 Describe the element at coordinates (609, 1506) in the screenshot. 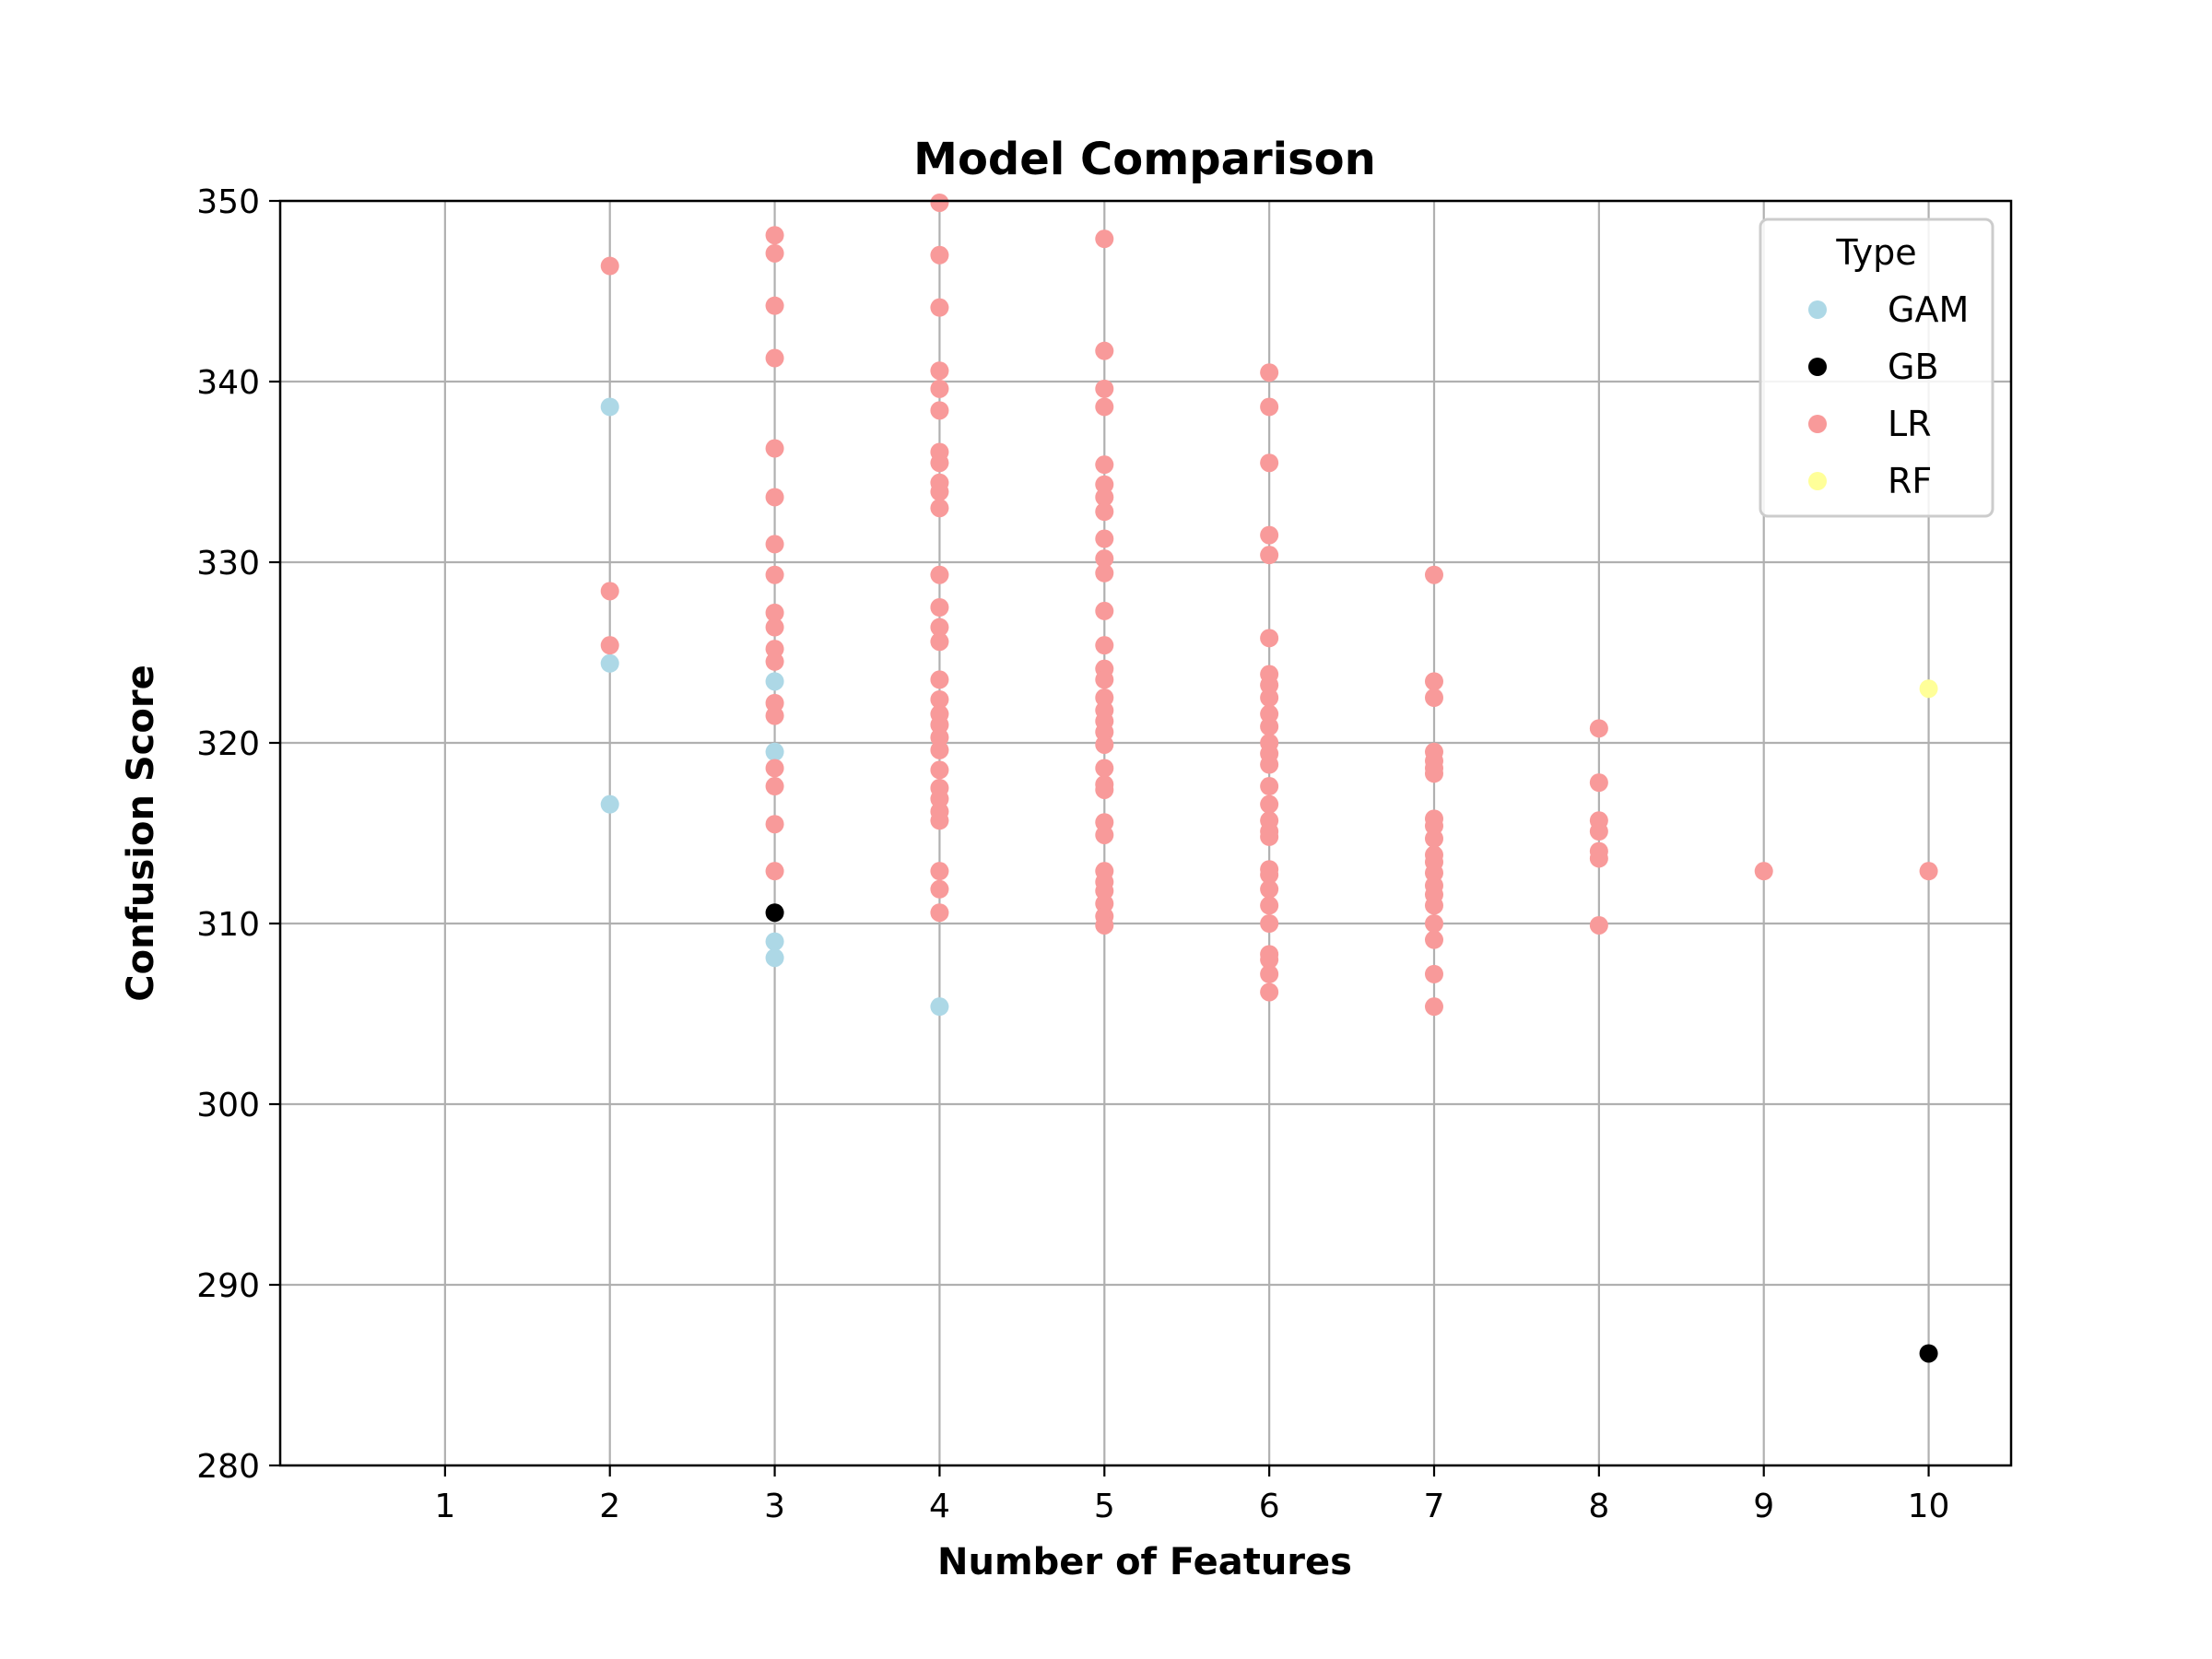

I see `x-tick-label: 2` at that location.